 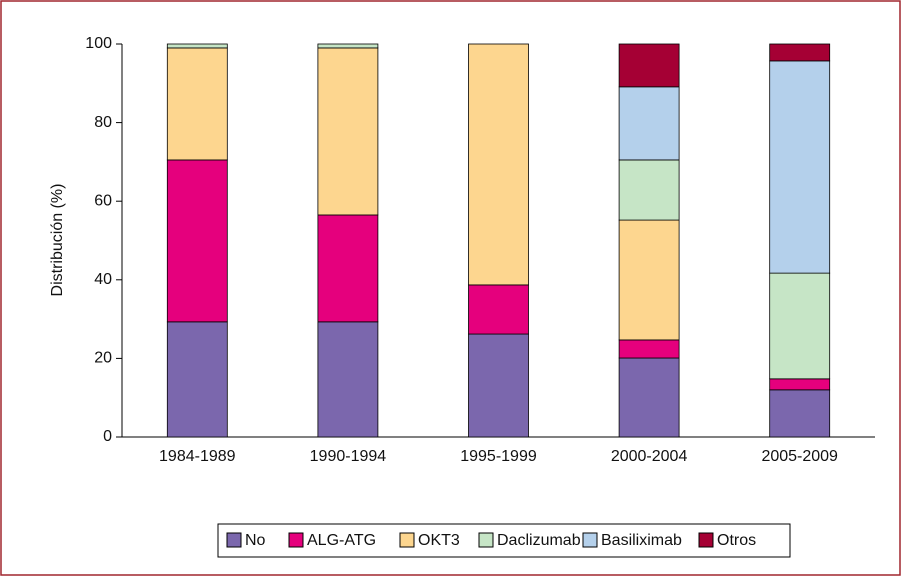 I want to click on legend-label: OKT3, so click(x=439, y=540).